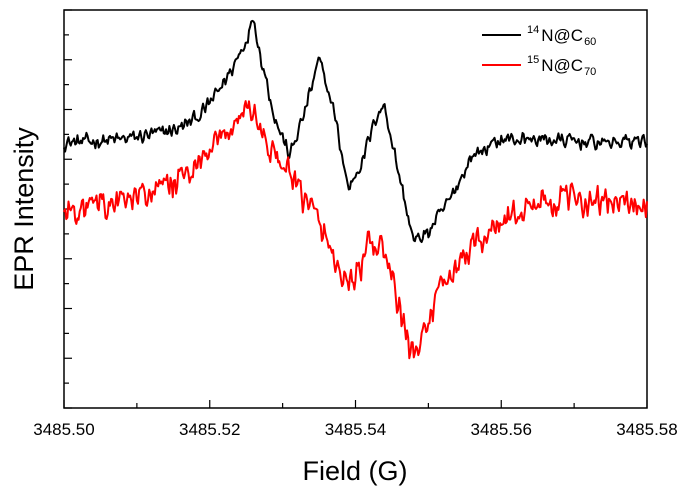  I want to click on legend-sub-1: 70, so click(590, 72).